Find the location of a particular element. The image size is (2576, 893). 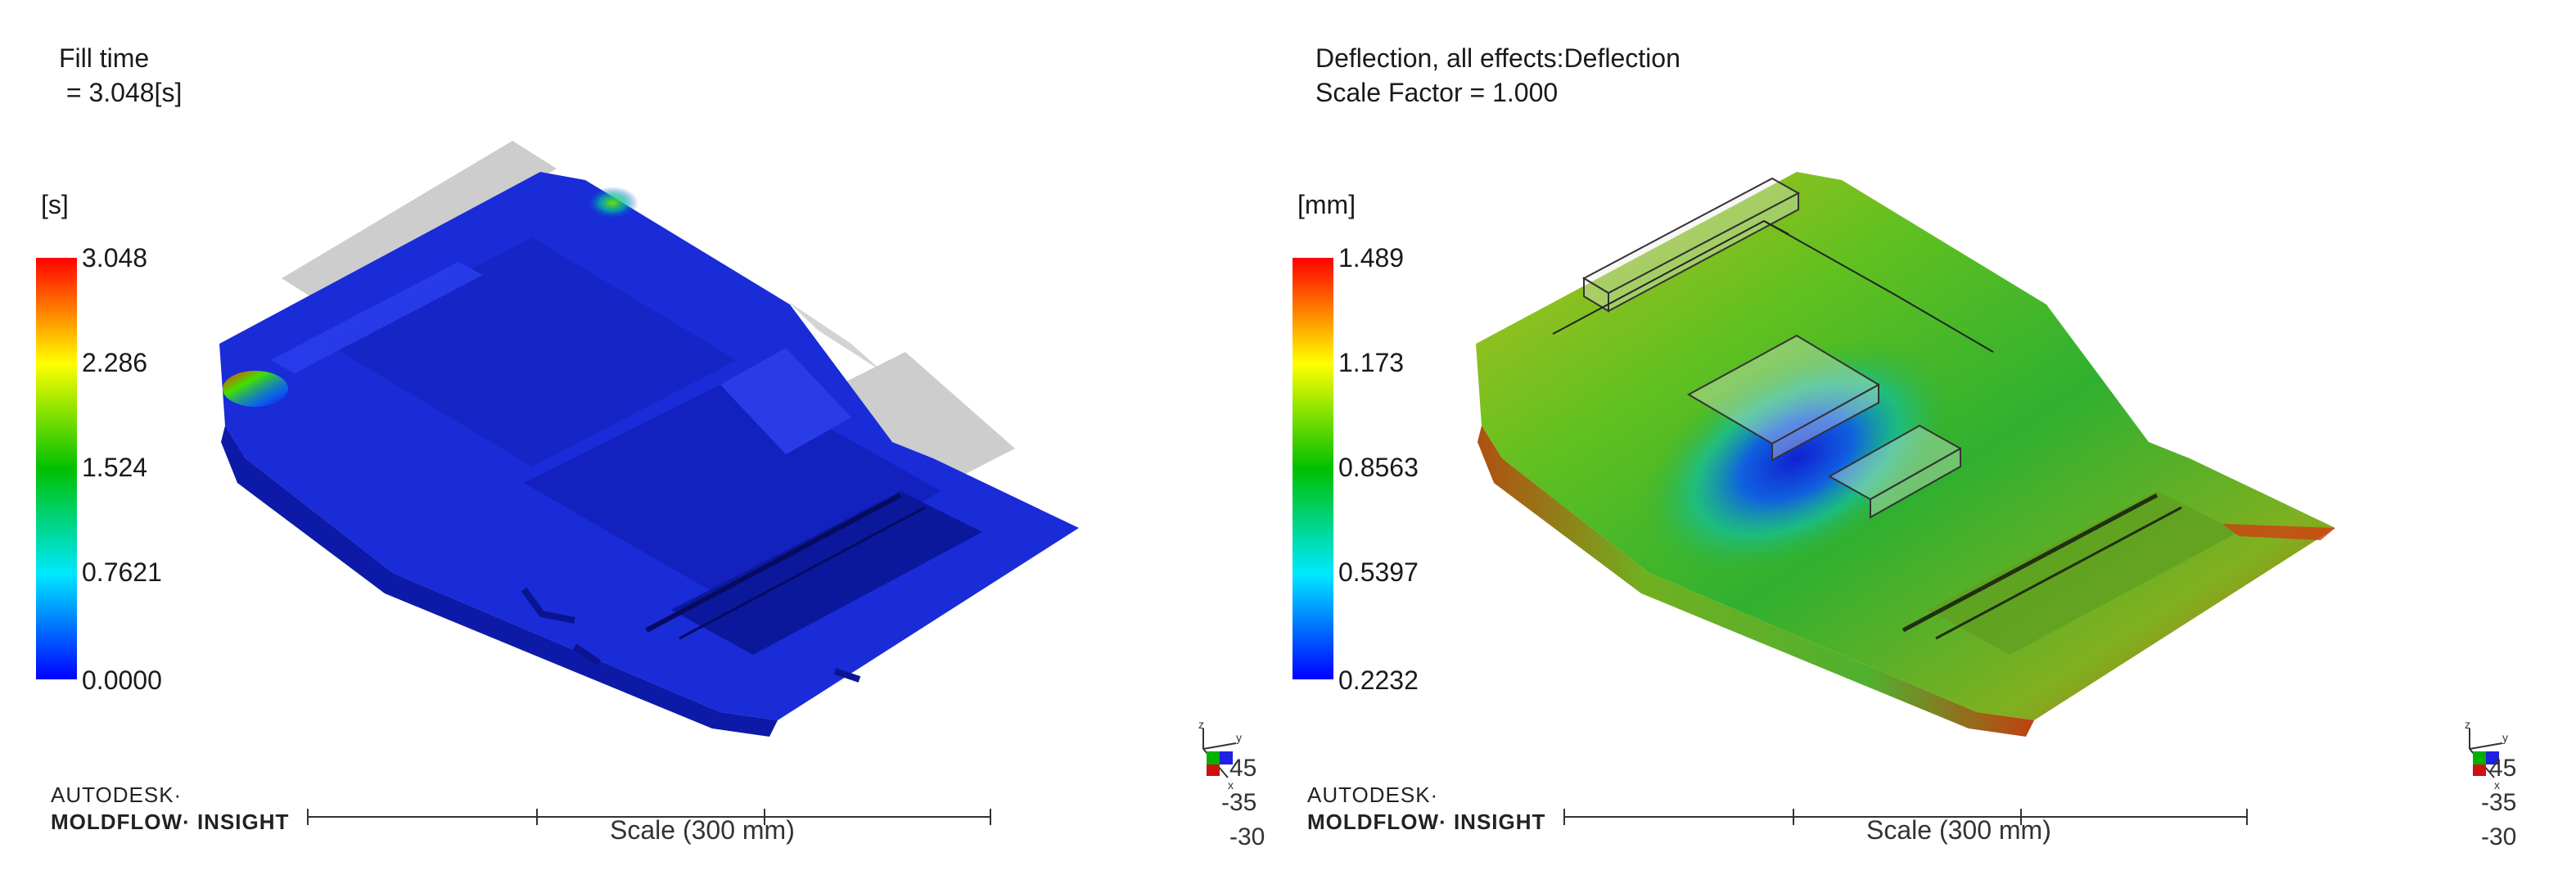

fill-time-unit: [s] is located at coordinates (55, 205).